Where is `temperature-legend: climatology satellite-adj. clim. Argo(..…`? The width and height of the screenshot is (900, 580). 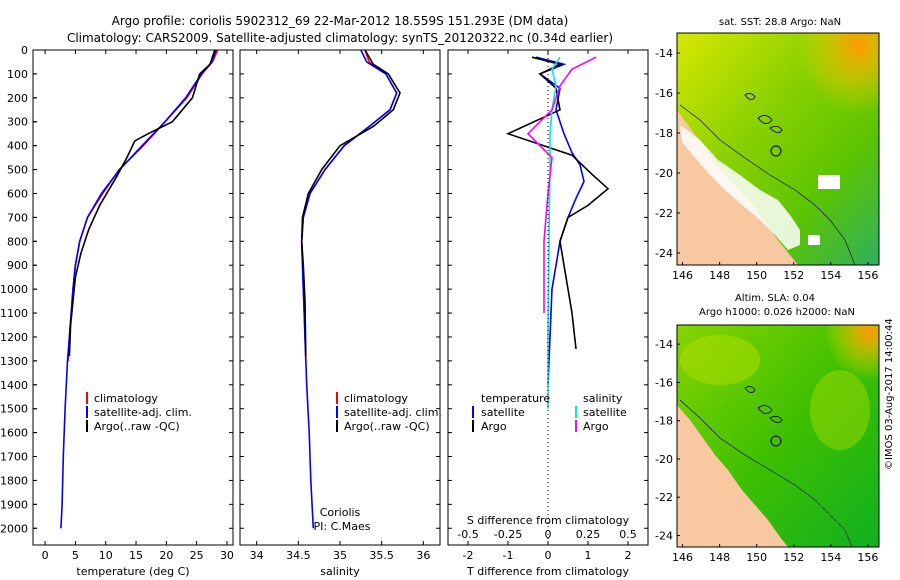 temperature-legend: climatology satellite-adj. clim. Argo(..… is located at coordinates (139, 412).